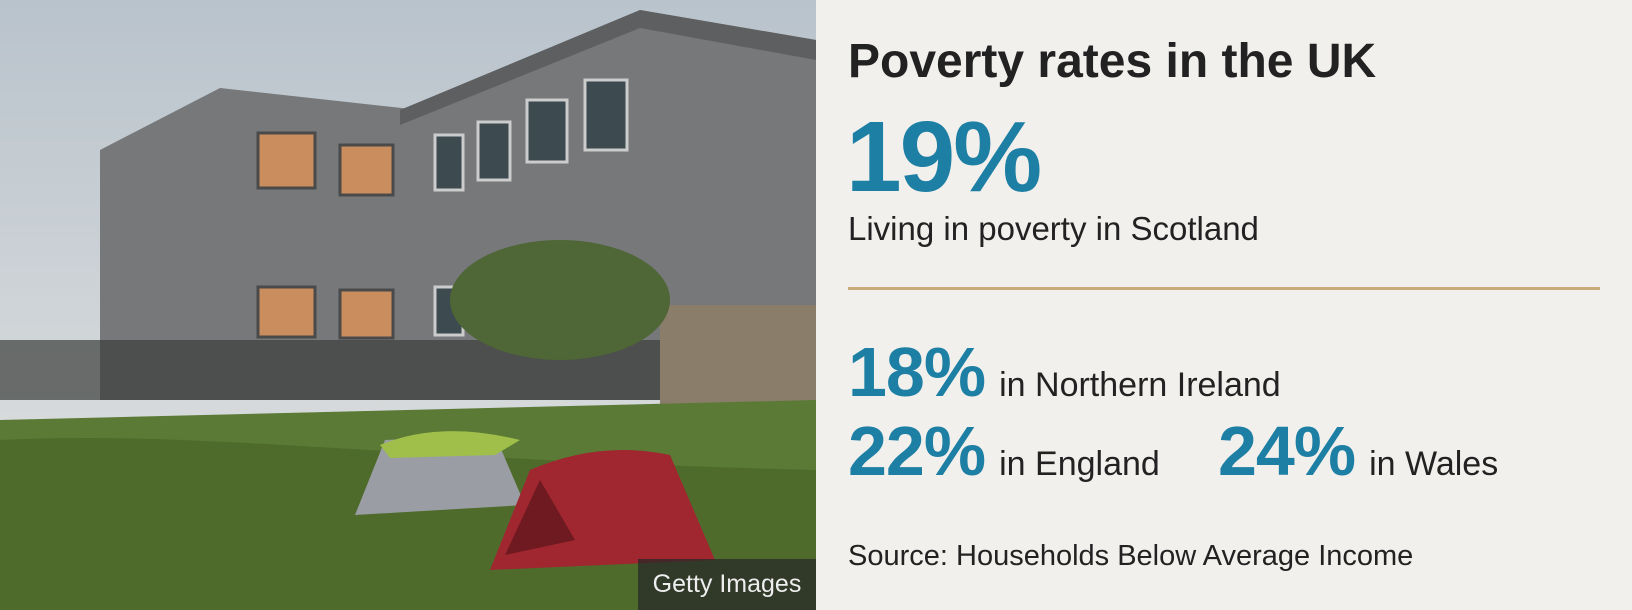 The width and height of the screenshot is (1632, 610). Describe the element at coordinates (917, 372) in the screenshot. I see `stat-value: 18%` at that location.